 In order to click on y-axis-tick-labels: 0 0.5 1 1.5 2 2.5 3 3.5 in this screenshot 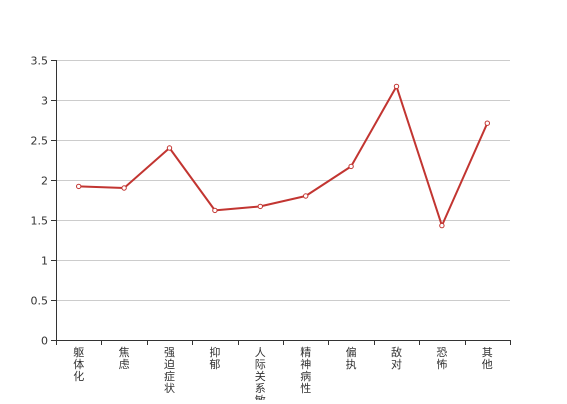, I will do `click(40, 201)`.